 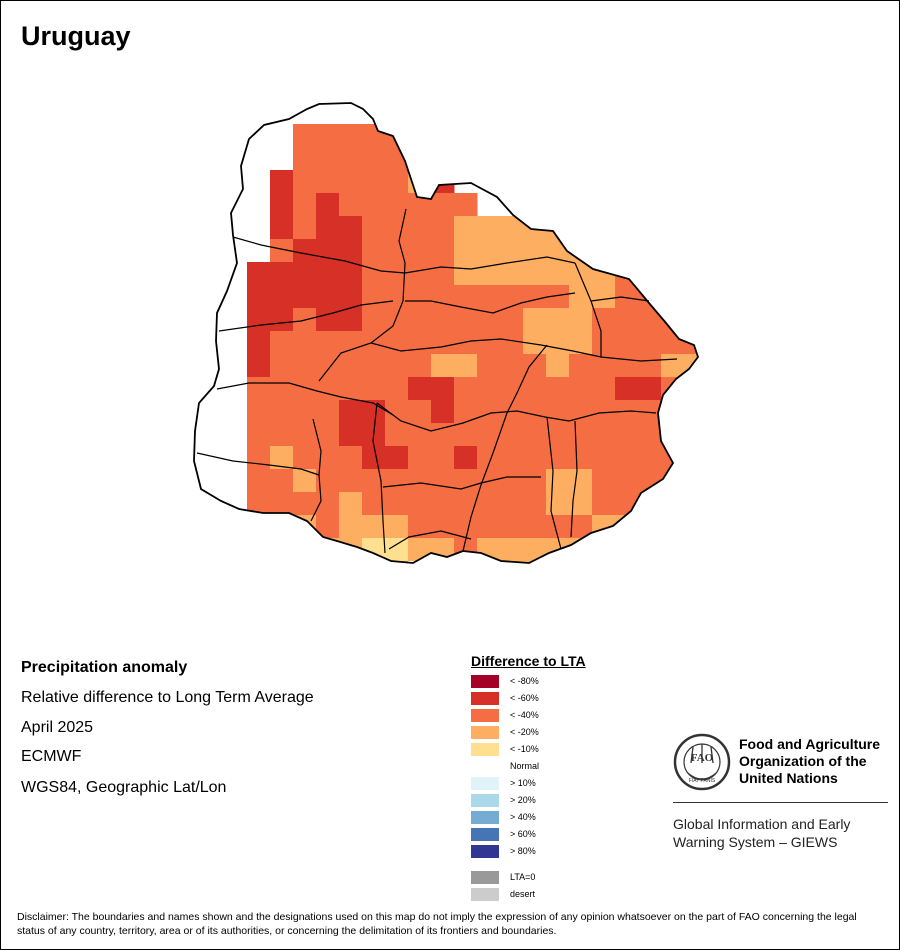 What do you see at coordinates (780, 802) in the screenshot?
I see `fao-divider` at bounding box center [780, 802].